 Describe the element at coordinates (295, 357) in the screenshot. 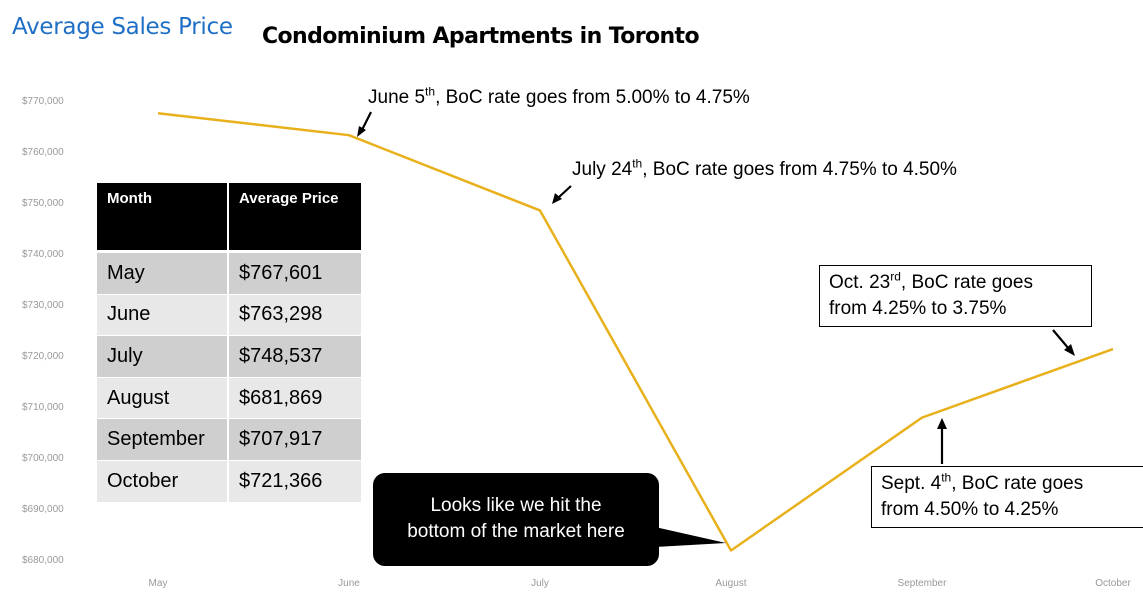

I see `cell-price: $748,537` at that location.